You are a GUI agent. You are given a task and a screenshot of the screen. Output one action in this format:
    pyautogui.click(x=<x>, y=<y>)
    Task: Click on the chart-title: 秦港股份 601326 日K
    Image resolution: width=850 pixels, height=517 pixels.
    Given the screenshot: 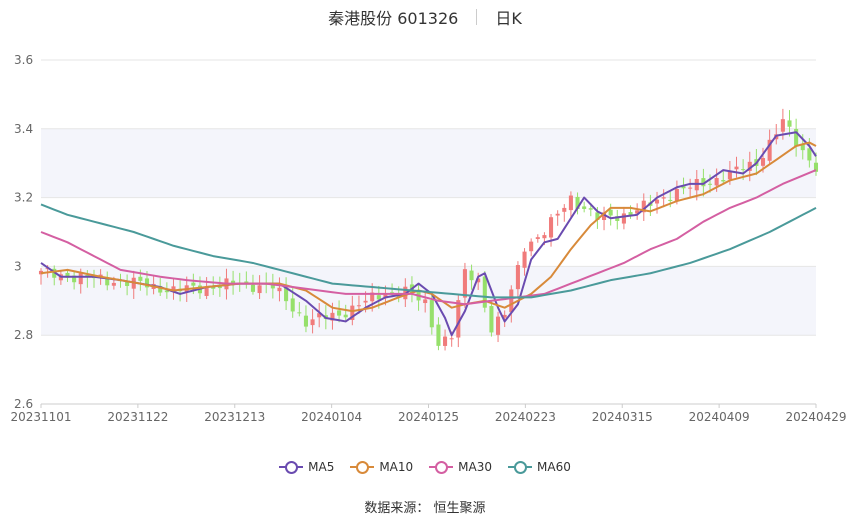 What is the action you would take?
    pyautogui.click(x=425, y=17)
    